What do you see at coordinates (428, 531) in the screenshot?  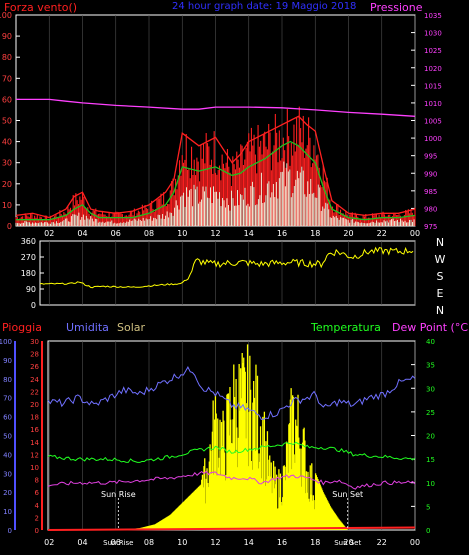 I see `temperature-tick-label: 0` at bounding box center [428, 531].